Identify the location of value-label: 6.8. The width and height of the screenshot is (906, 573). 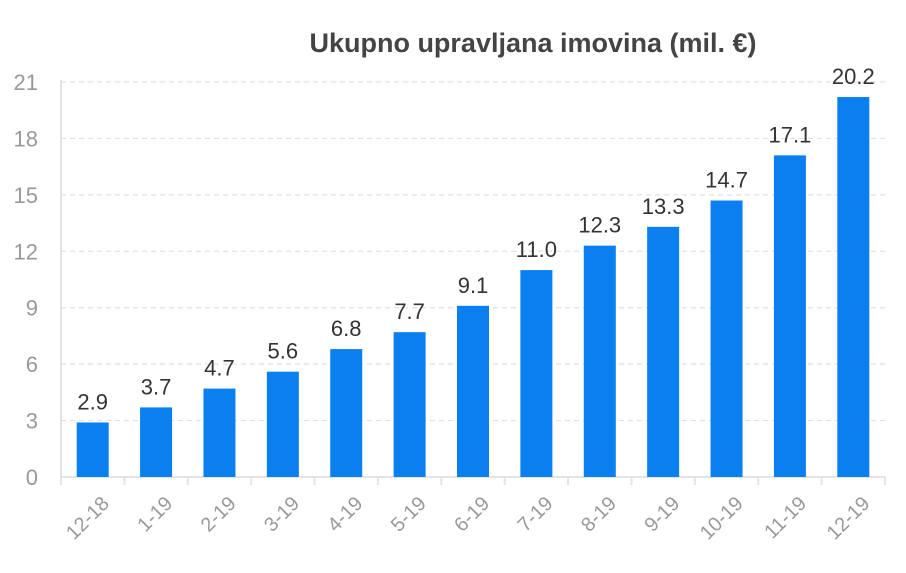
(346, 328).